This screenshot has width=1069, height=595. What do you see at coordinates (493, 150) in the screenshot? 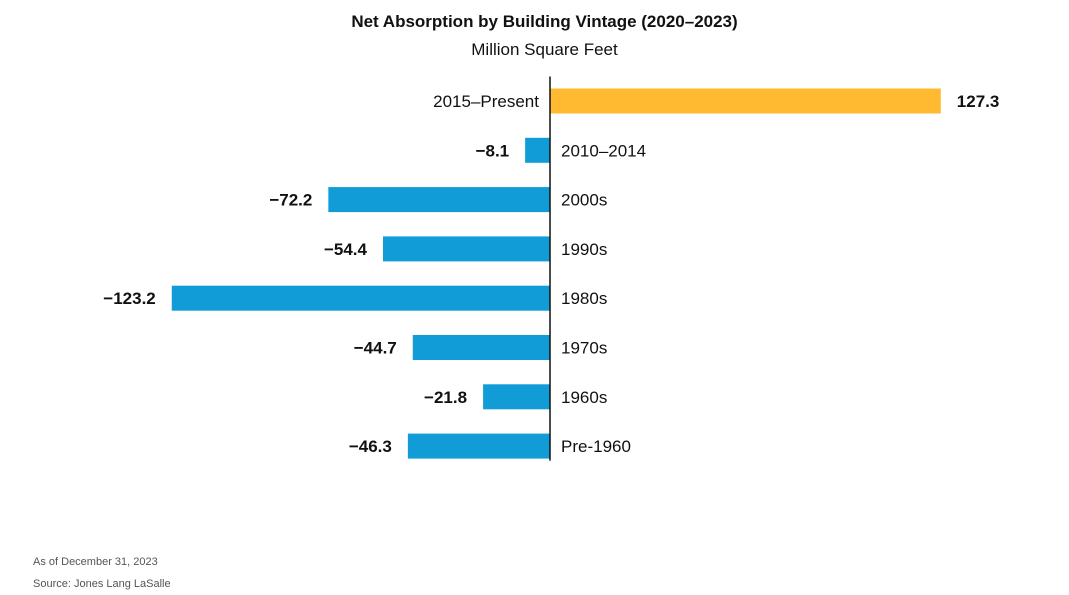
I see `value-label-row-2: −8.1` at bounding box center [493, 150].